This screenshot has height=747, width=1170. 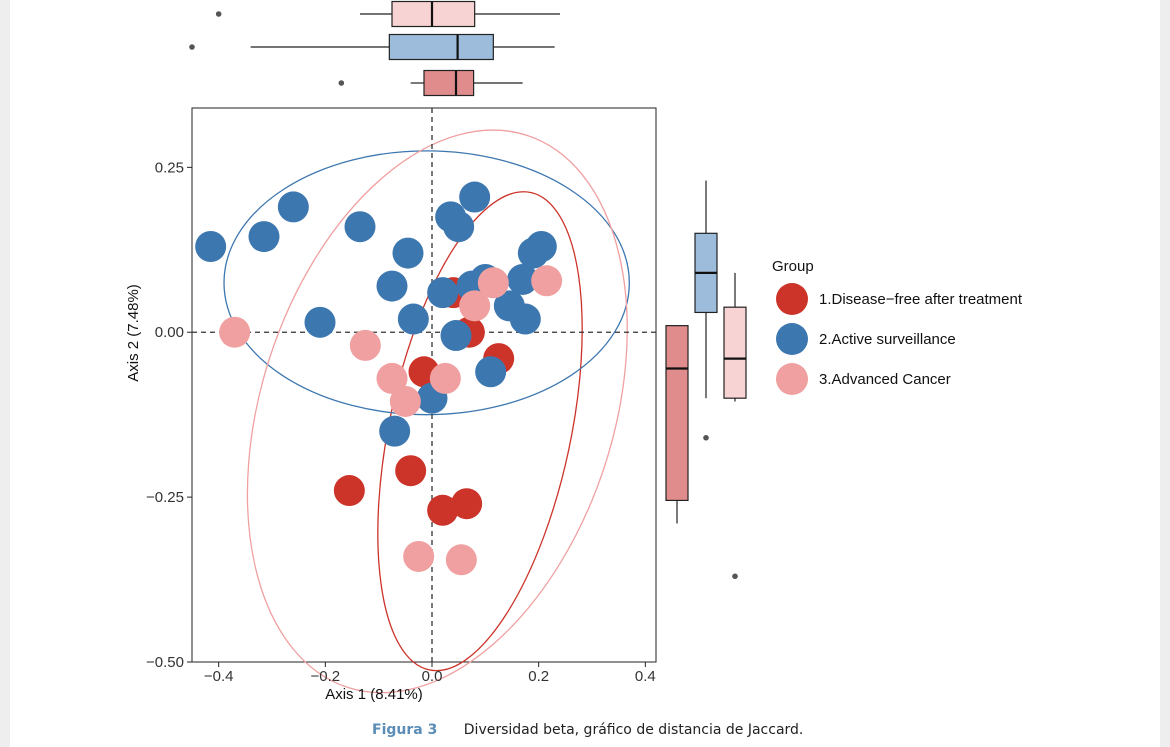 I want to click on y-tick-label: 0.00, so click(x=169, y=332).